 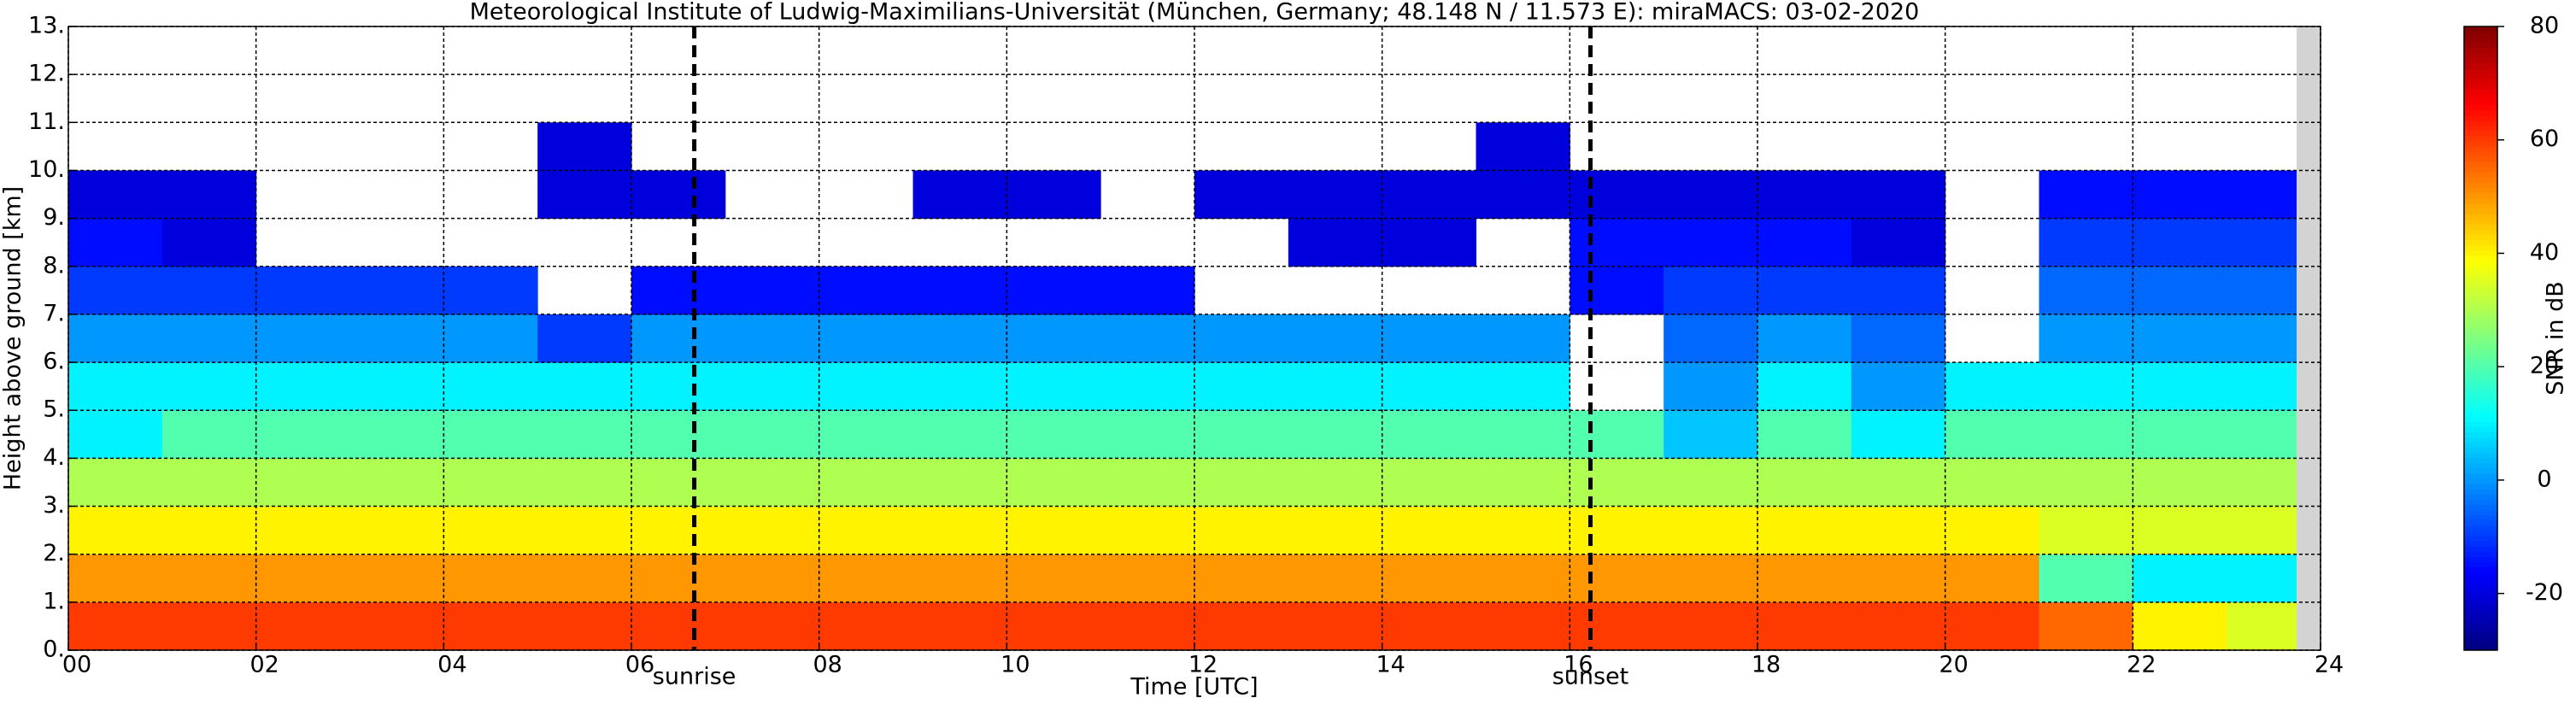 What do you see at coordinates (2141, 665) in the screenshot?
I see `x-tick-label: 22` at bounding box center [2141, 665].